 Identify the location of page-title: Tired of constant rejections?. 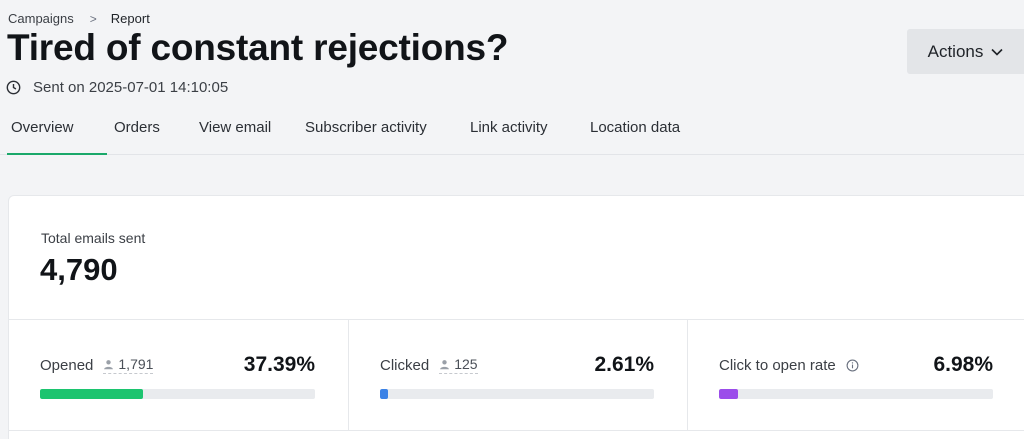
(258, 47).